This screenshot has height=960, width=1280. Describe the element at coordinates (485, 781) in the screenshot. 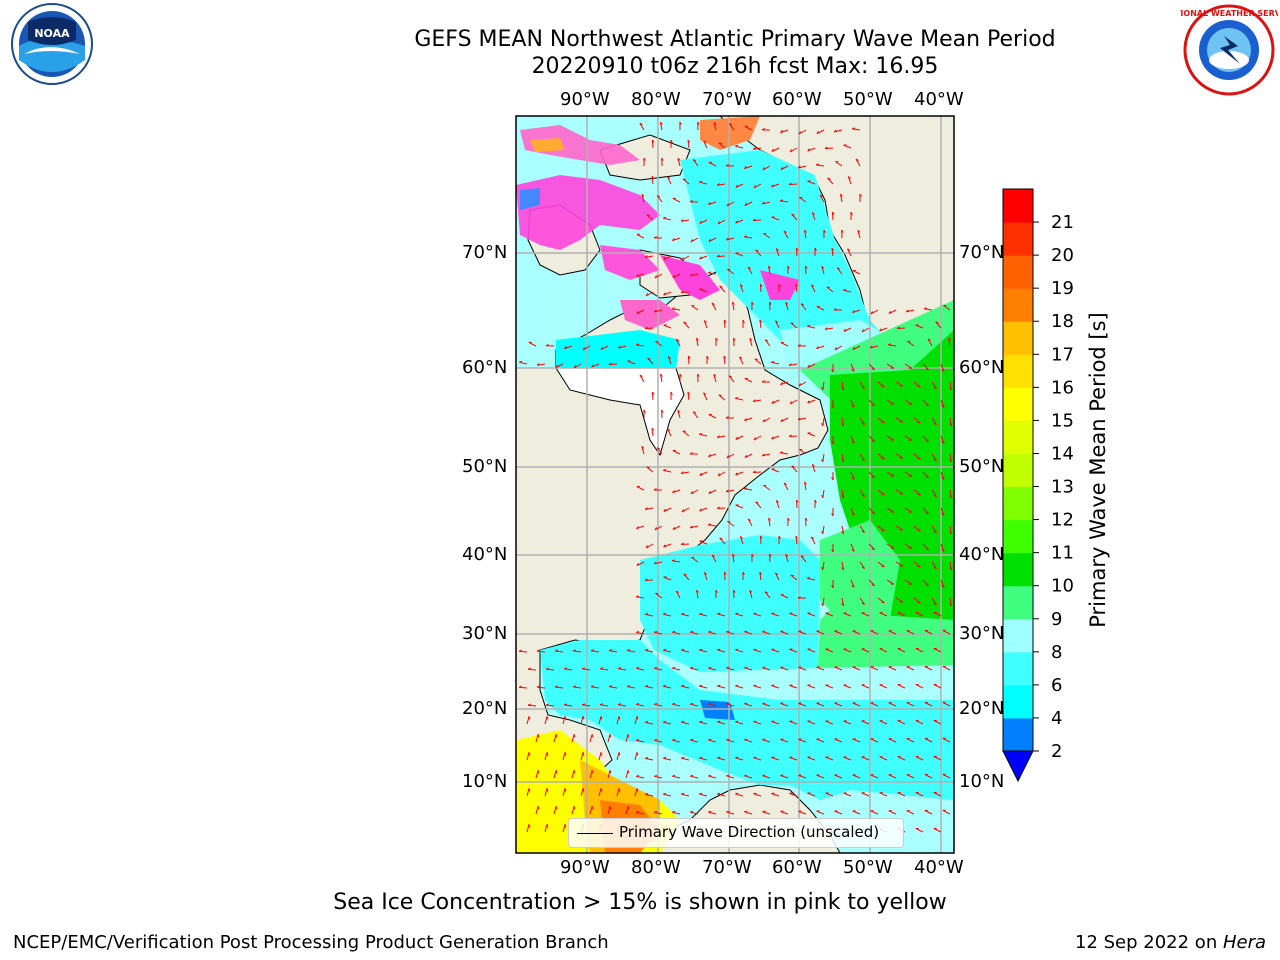

I see `lat-label-left: 10°N` at that location.